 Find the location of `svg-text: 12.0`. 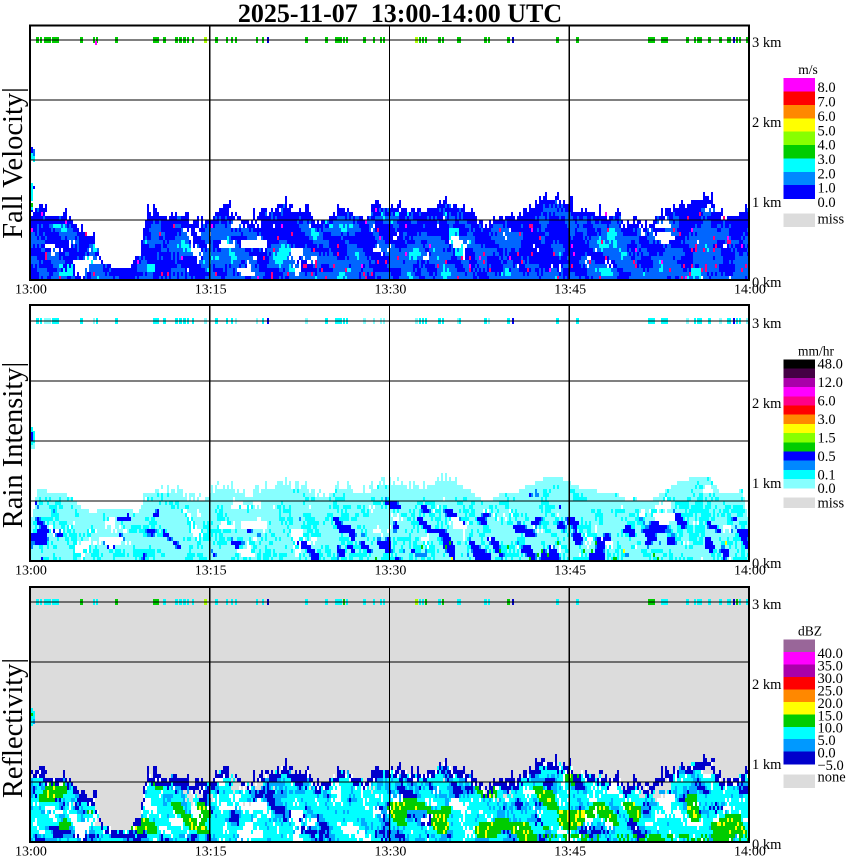

svg-text: 12.0 is located at coordinates (830, 383).